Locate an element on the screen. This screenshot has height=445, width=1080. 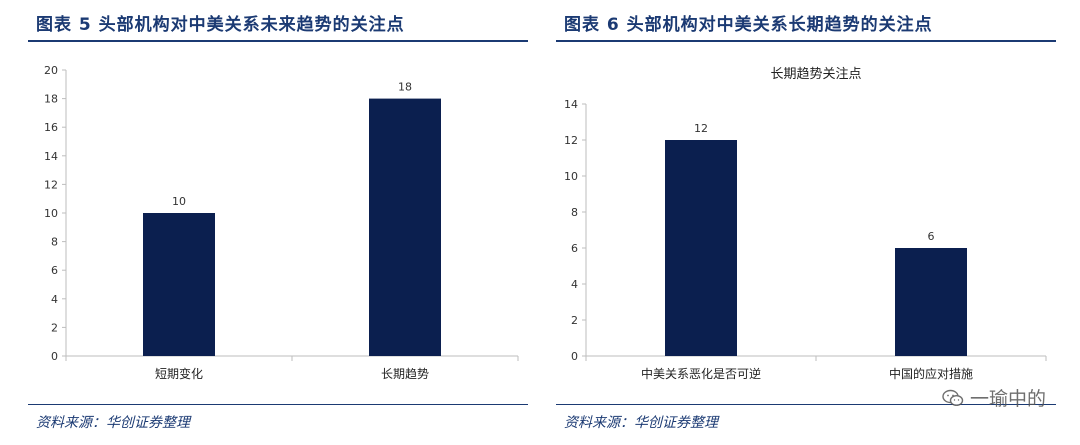
figure-5-title-rule is located at coordinates (278, 41).